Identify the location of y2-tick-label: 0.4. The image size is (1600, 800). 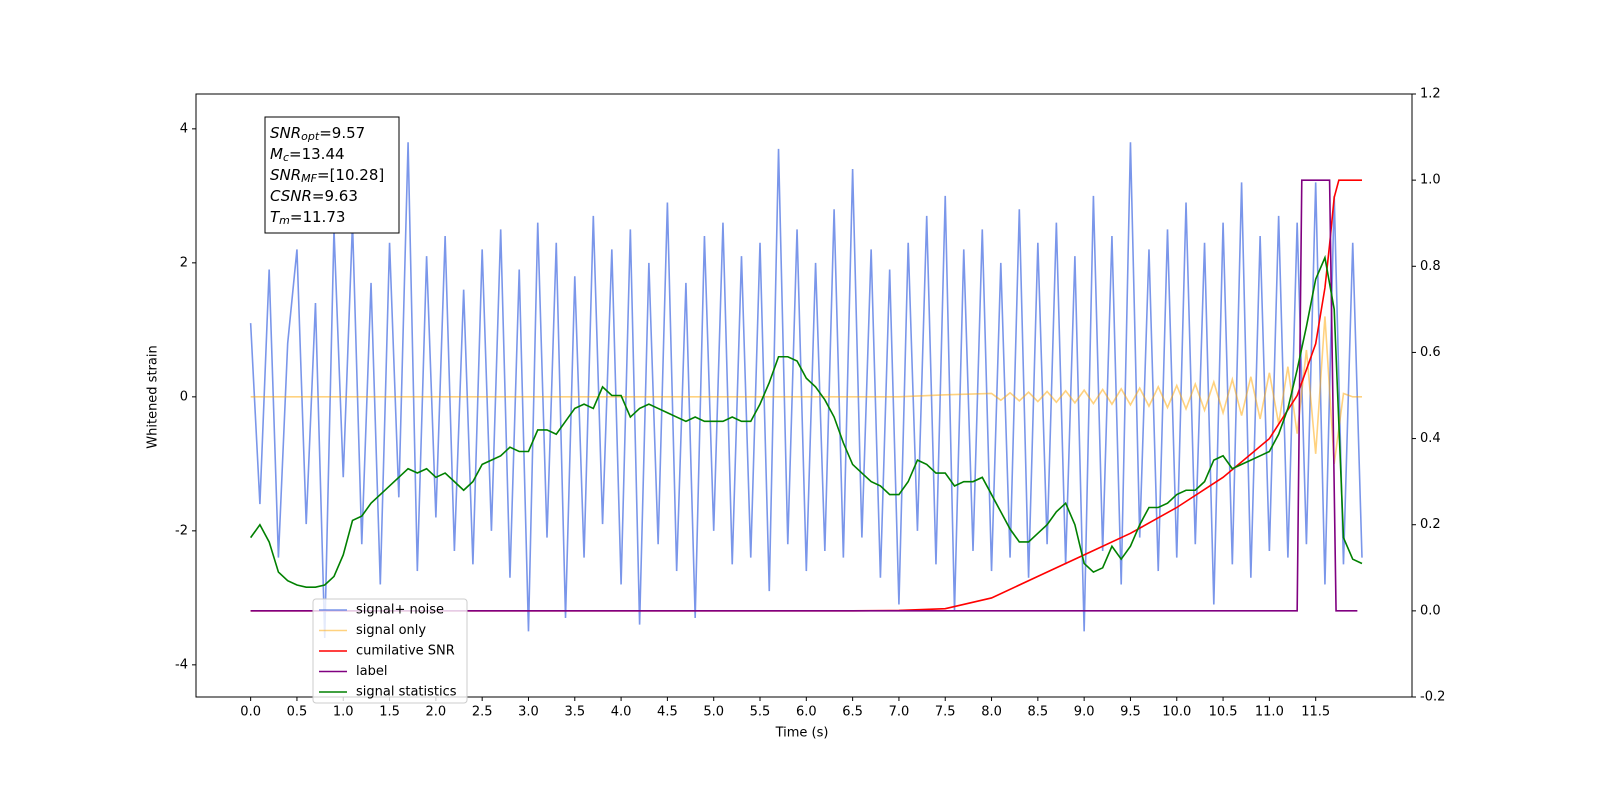
(1430, 438).